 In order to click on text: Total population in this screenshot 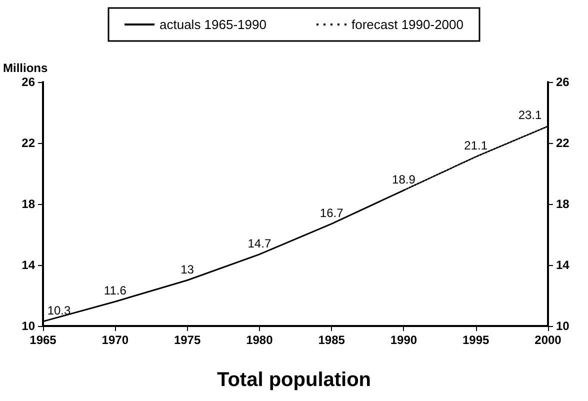, I will do `click(294, 380)`.